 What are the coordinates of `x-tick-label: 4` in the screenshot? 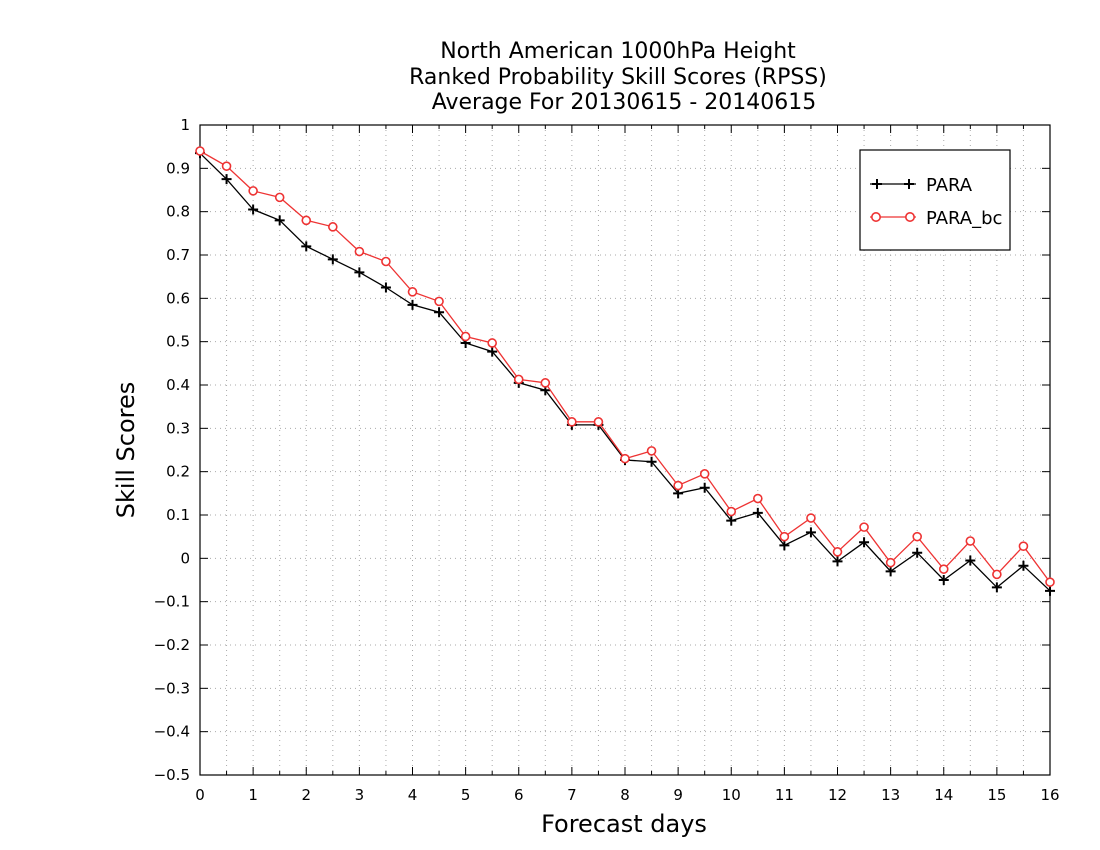 It's located at (413, 795).